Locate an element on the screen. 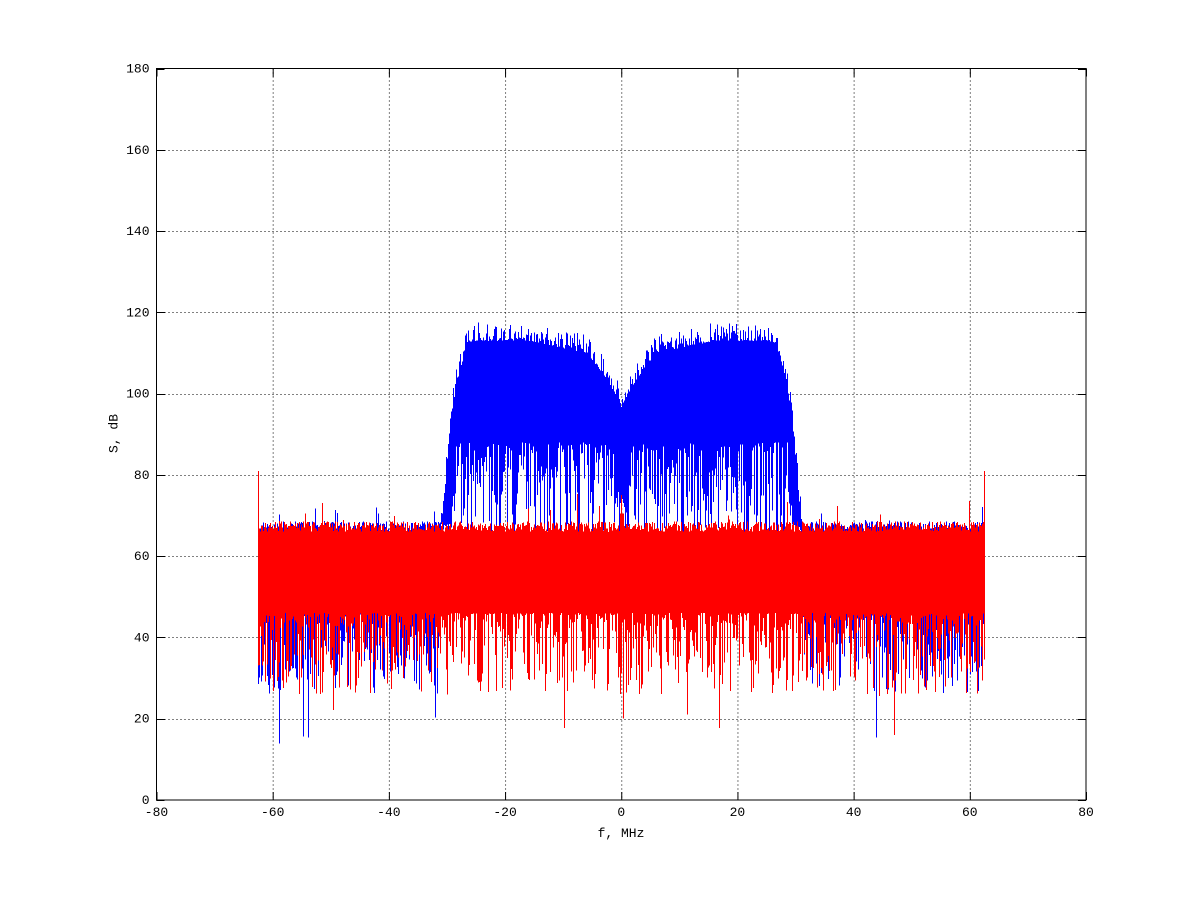 The width and height of the screenshot is (1200, 901). y-tick-label: 80 is located at coordinates (142, 475).